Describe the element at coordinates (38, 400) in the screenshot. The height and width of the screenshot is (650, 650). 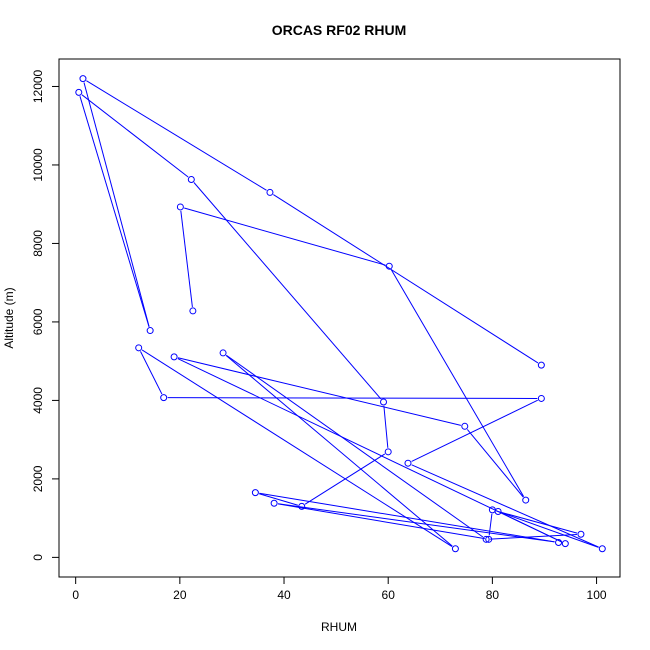
I see `y-tick-label: 4000` at that location.